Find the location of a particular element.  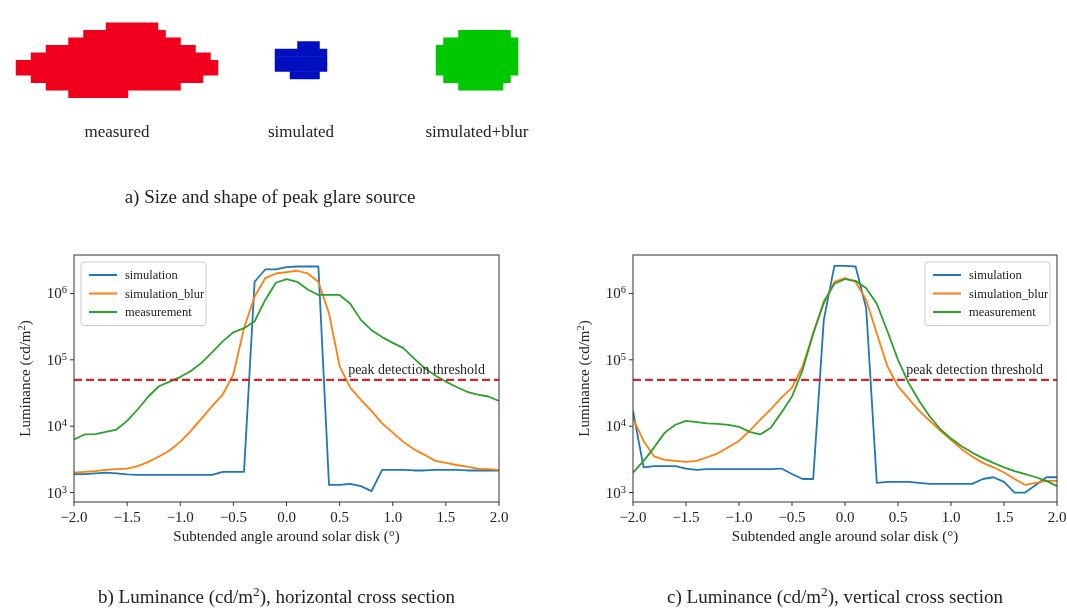

text: simulated is located at coordinates (301, 131).